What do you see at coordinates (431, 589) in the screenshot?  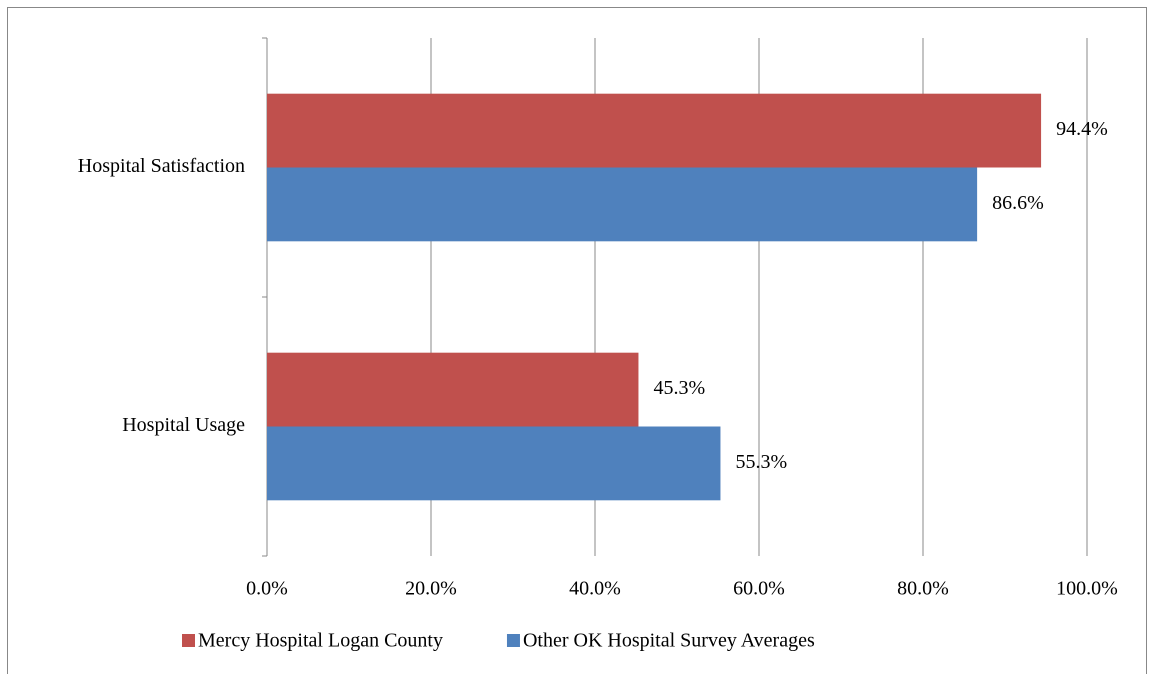 I see `x-tick-label: 20.0%` at bounding box center [431, 589].